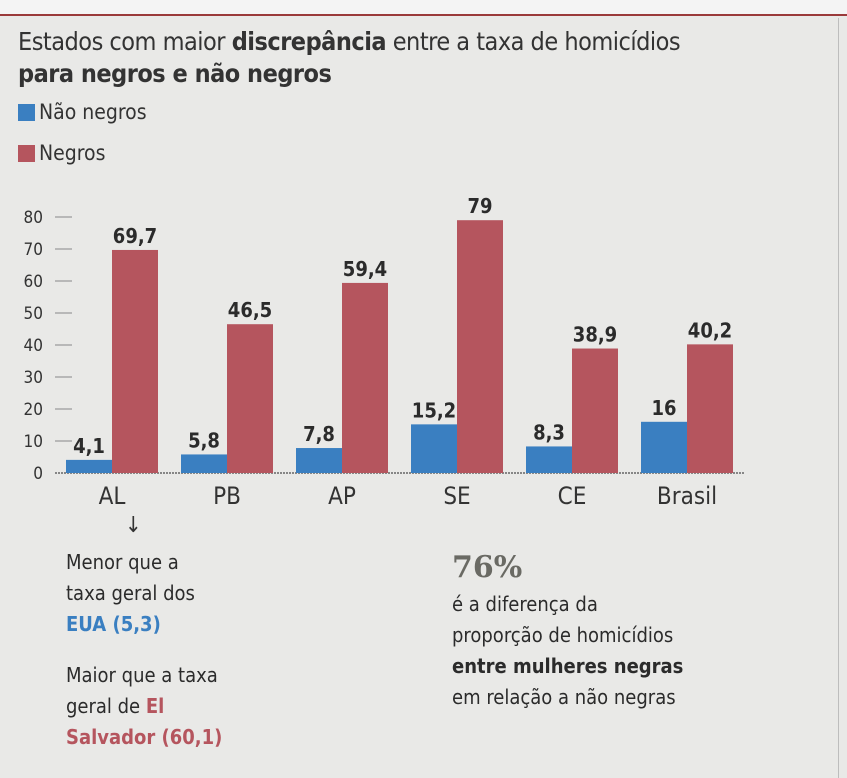  Describe the element at coordinates (112, 496) in the screenshot. I see `x-category-label: AL` at that location.